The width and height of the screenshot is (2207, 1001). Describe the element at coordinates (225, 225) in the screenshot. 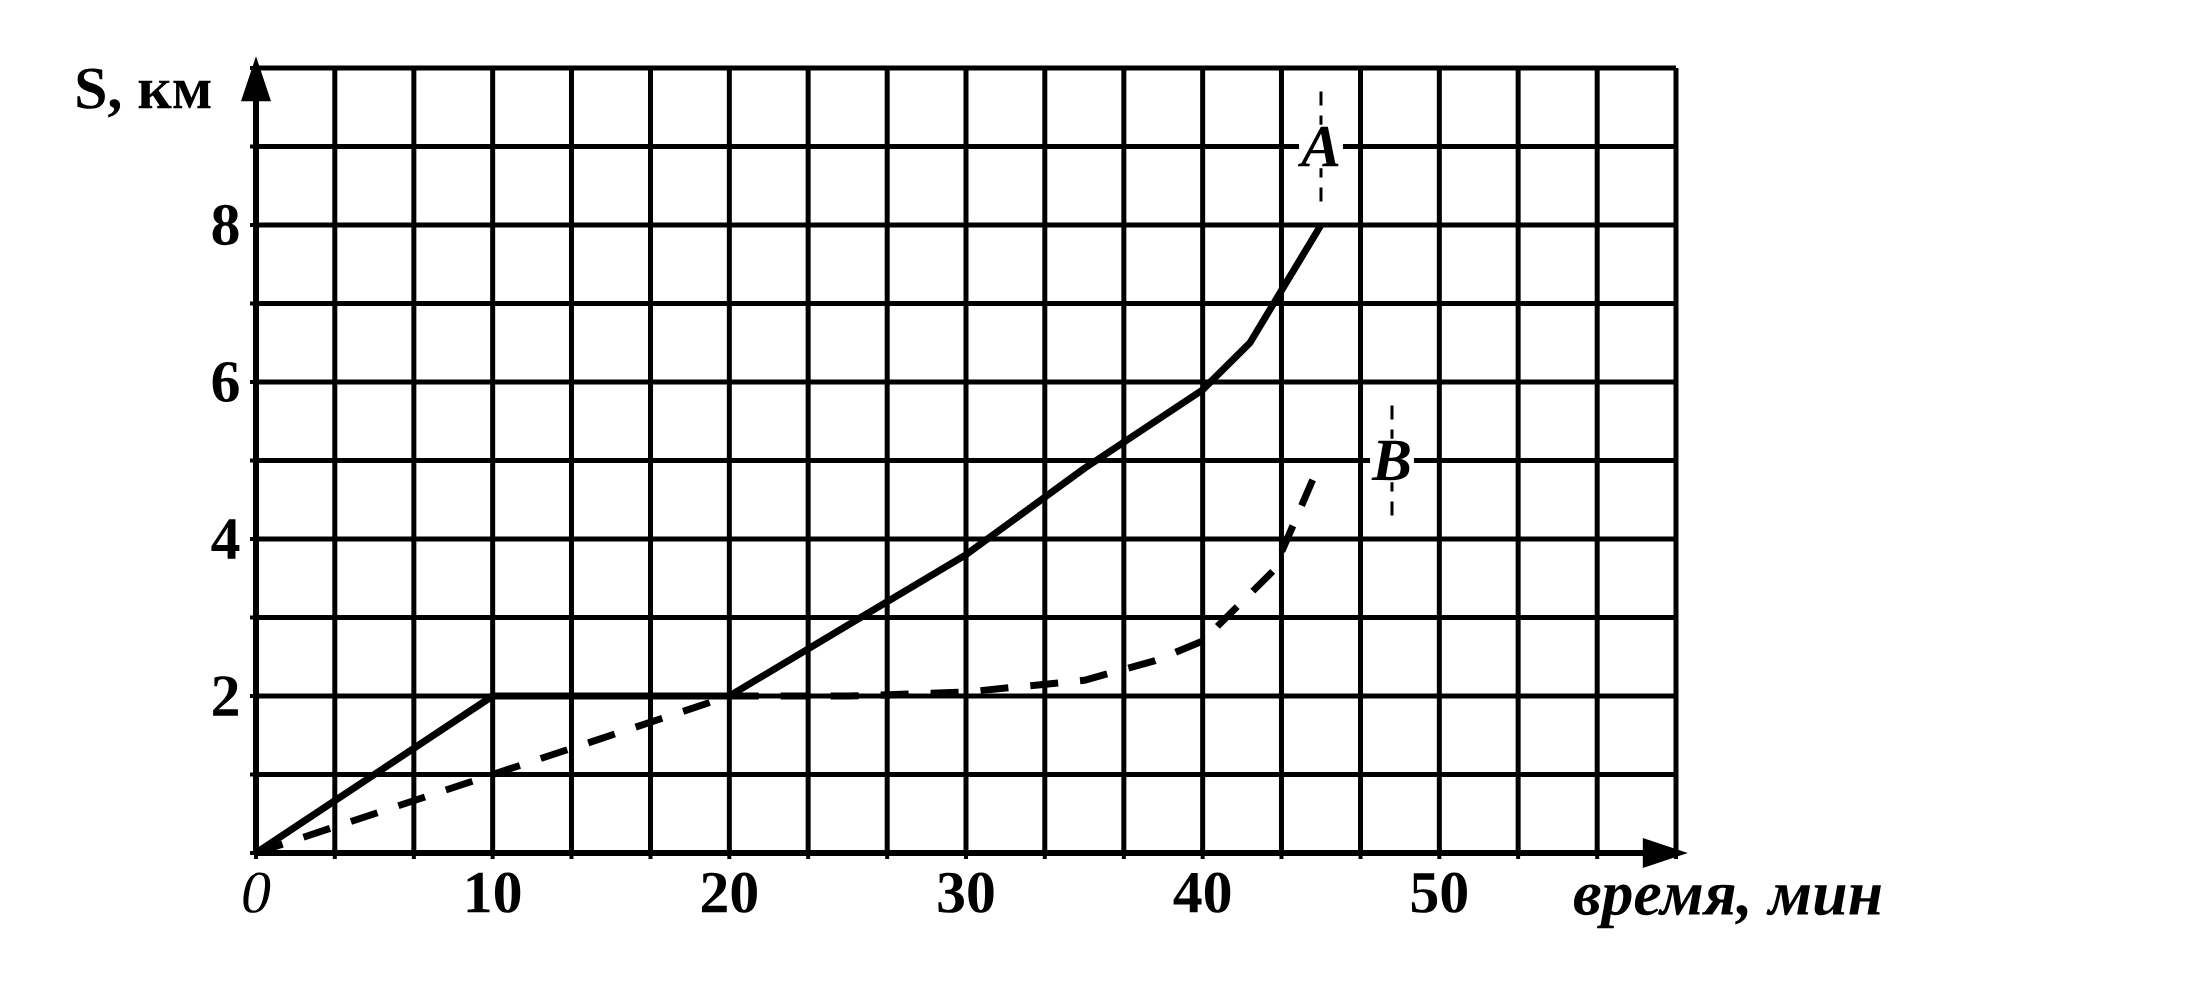

I see `y-tick-label: 8` at that location.